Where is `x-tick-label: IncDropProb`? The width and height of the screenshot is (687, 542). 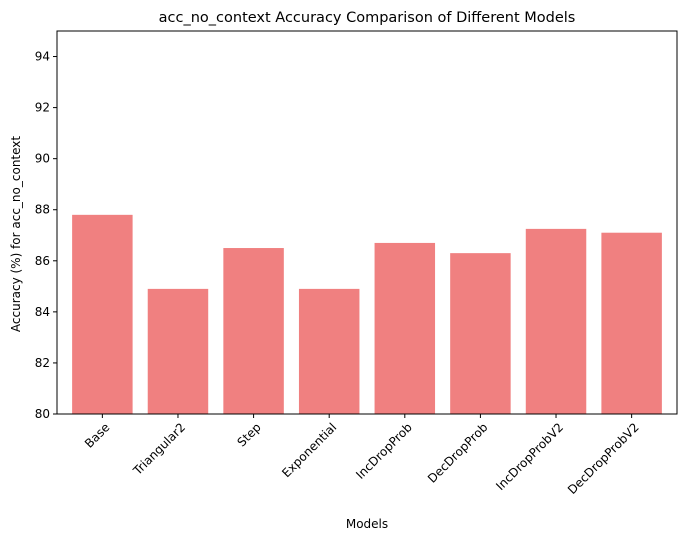 x-tick-label: IncDropProb is located at coordinates (384, 451).